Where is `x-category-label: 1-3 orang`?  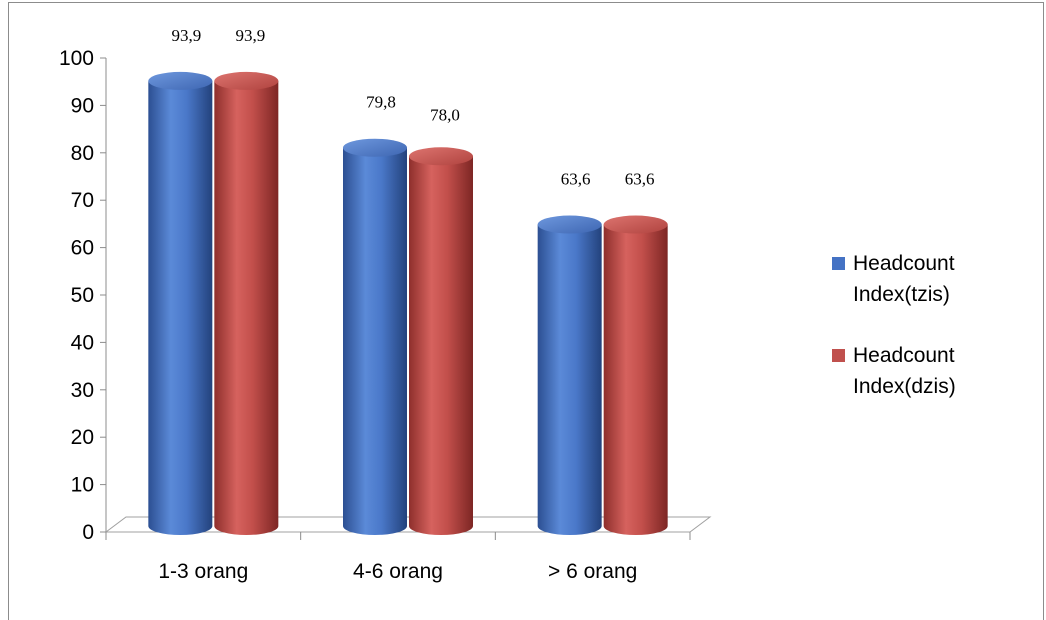 x-category-label: 1-3 orang is located at coordinates (203, 571).